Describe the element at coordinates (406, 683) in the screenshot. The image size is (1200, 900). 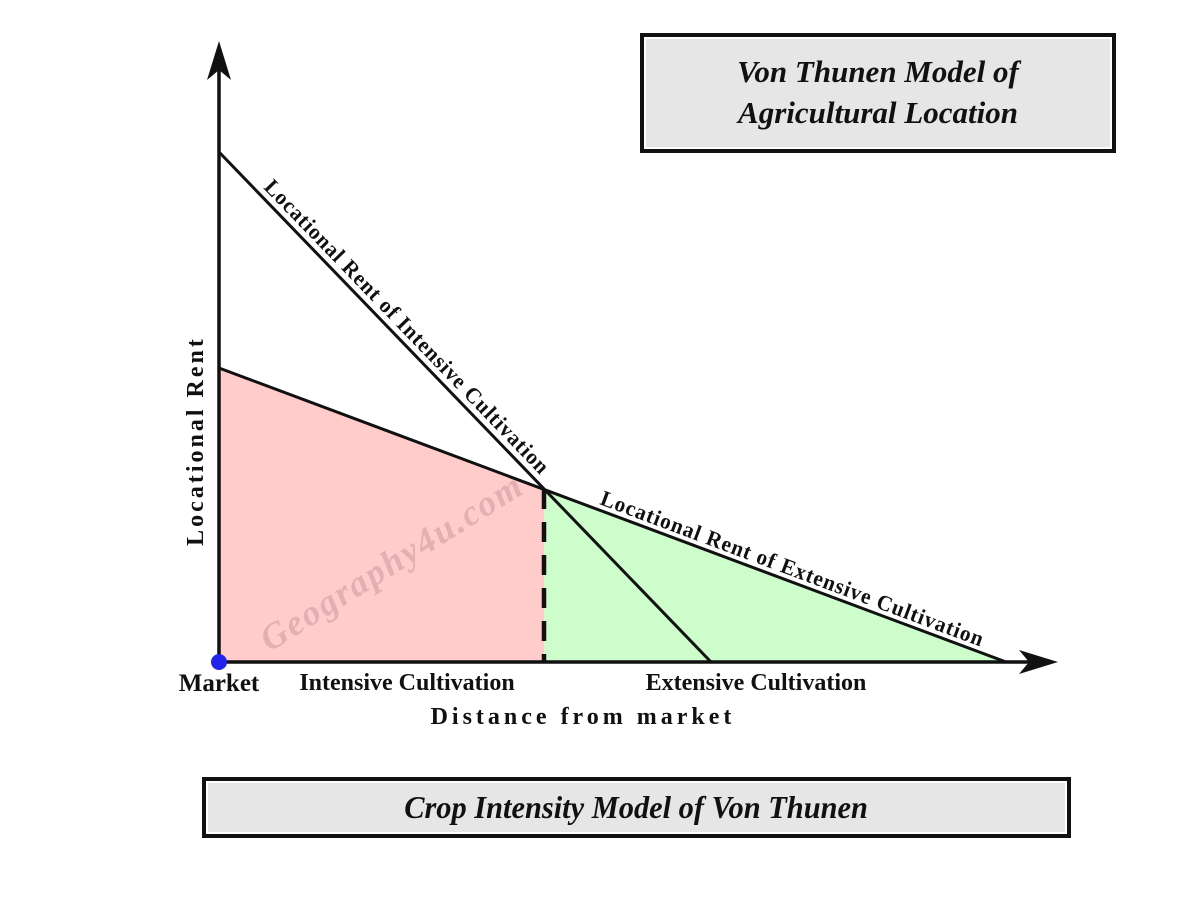
I see `intensive-zone-label: Intensive Cultivation` at that location.